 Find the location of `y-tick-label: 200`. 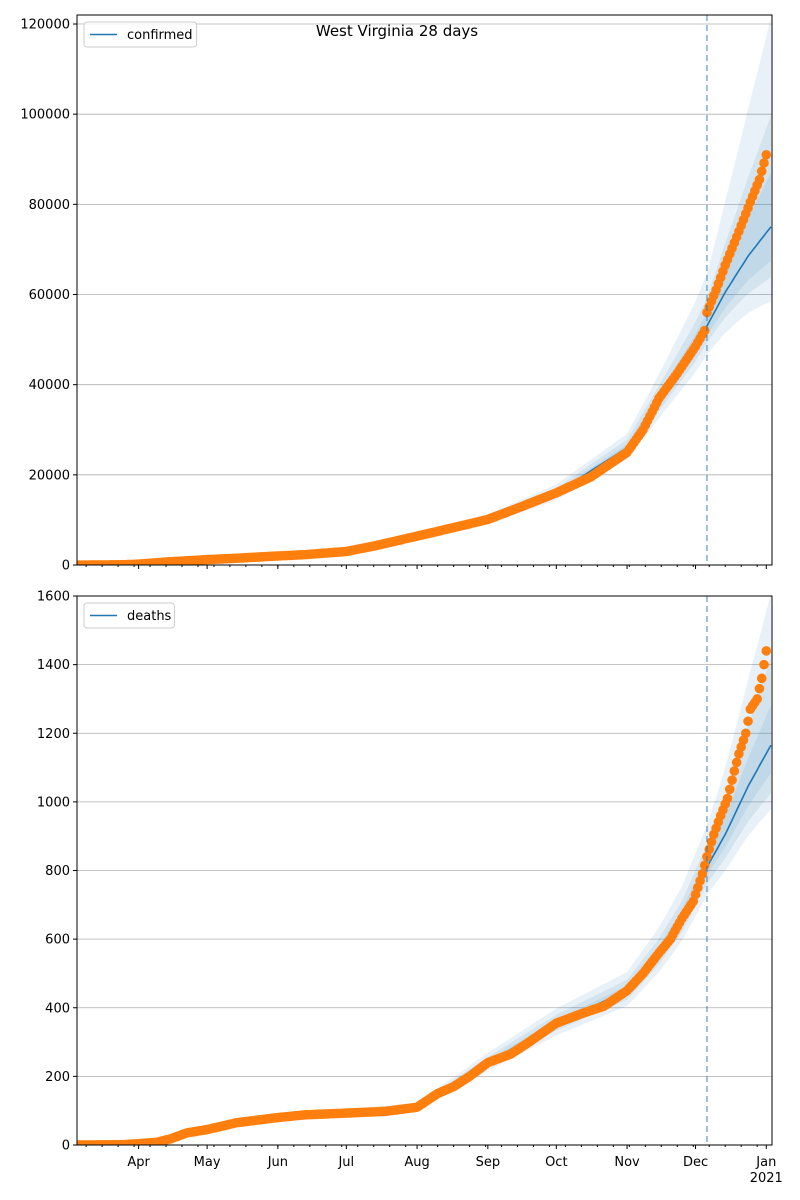

y-tick-label: 200 is located at coordinates (57, 1077).